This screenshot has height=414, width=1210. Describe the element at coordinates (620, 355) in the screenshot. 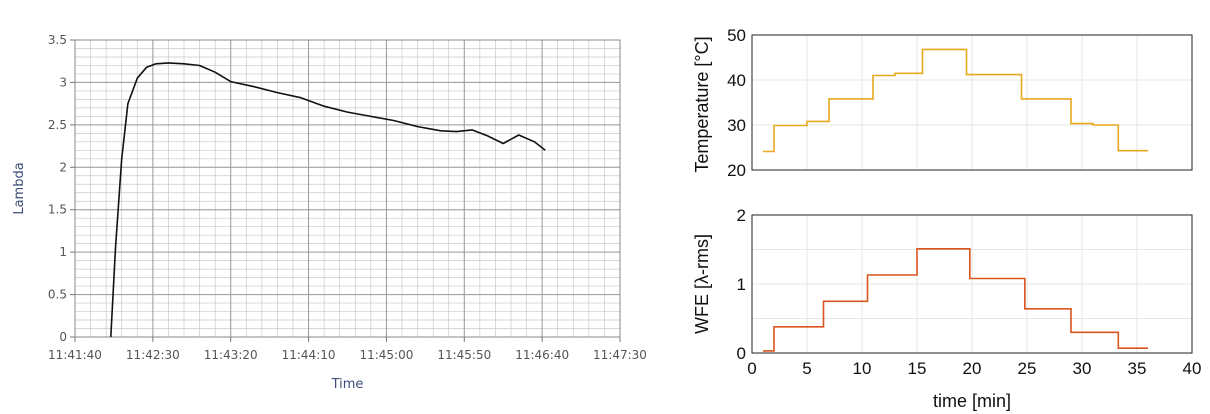

I see `x-tick-label: 11:47:30` at that location.